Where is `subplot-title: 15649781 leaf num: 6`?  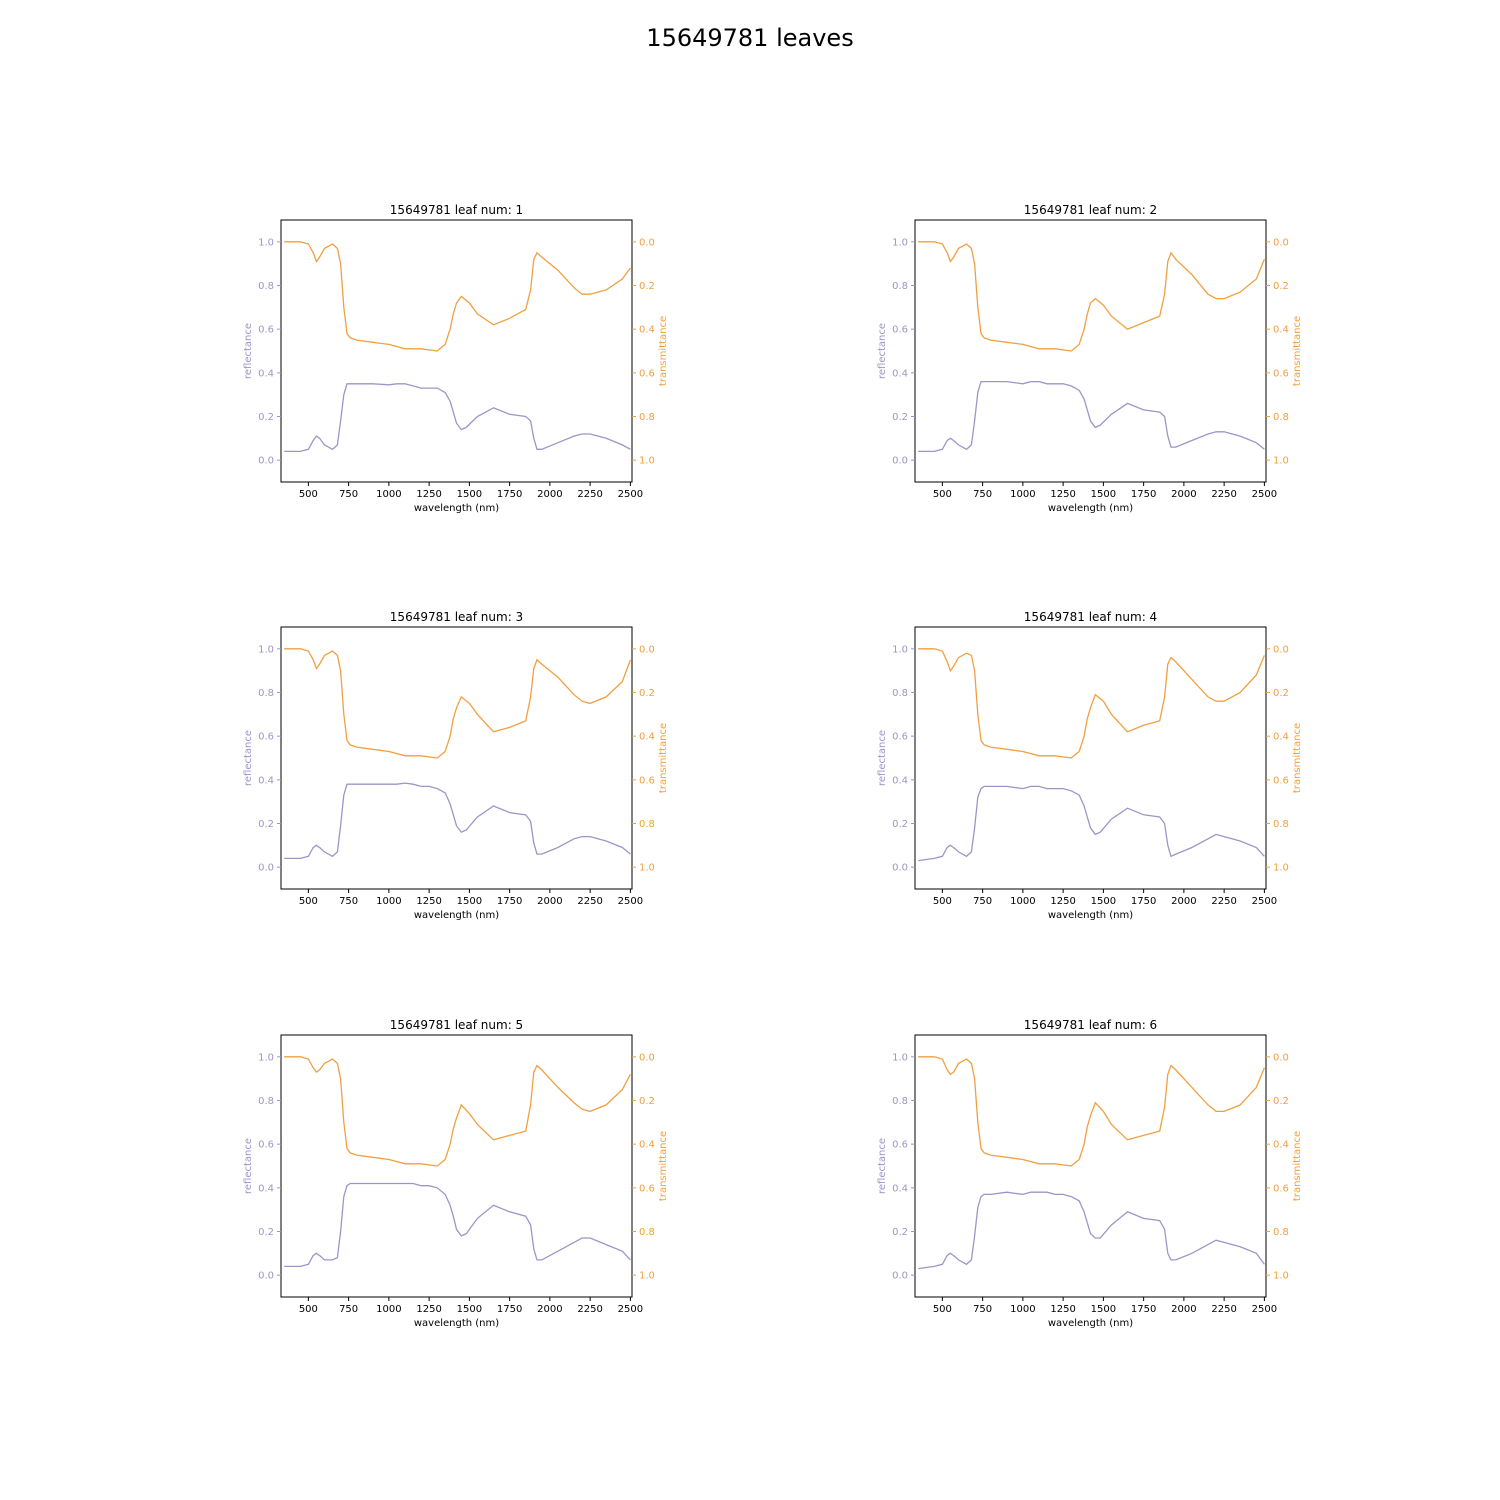 subplot-title: 15649781 leaf num: 6 is located at coordinates (1090, 1025).